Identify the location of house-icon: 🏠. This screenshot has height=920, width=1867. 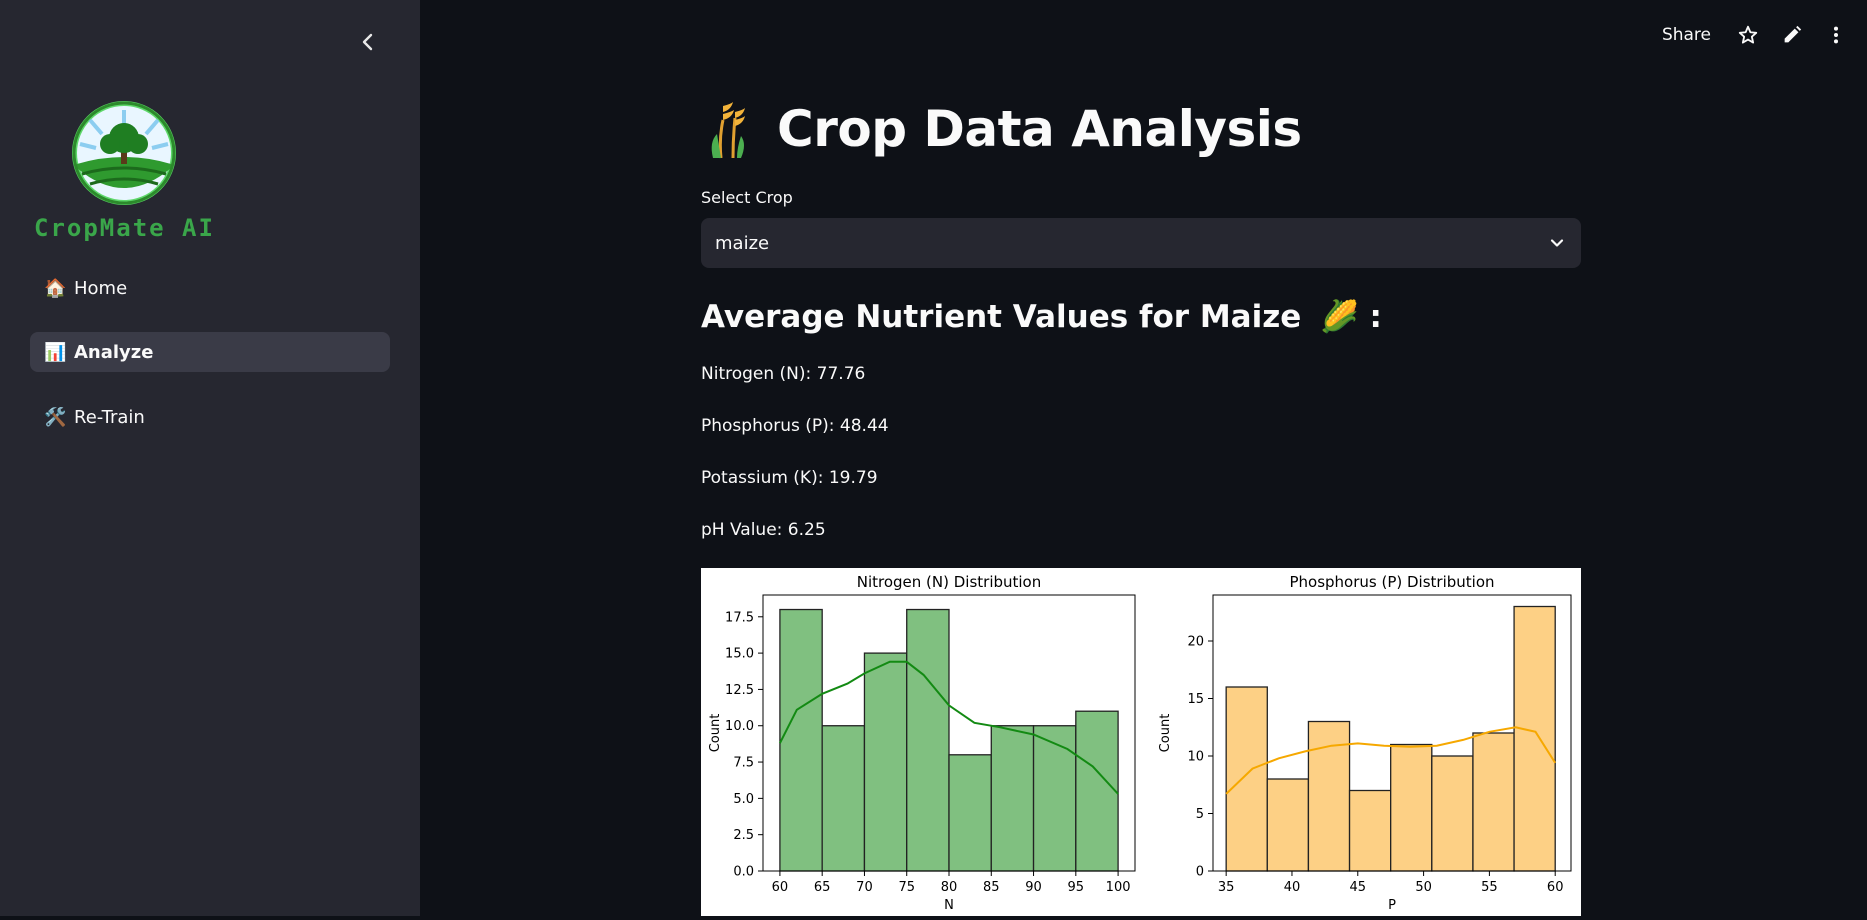
(55, 288).